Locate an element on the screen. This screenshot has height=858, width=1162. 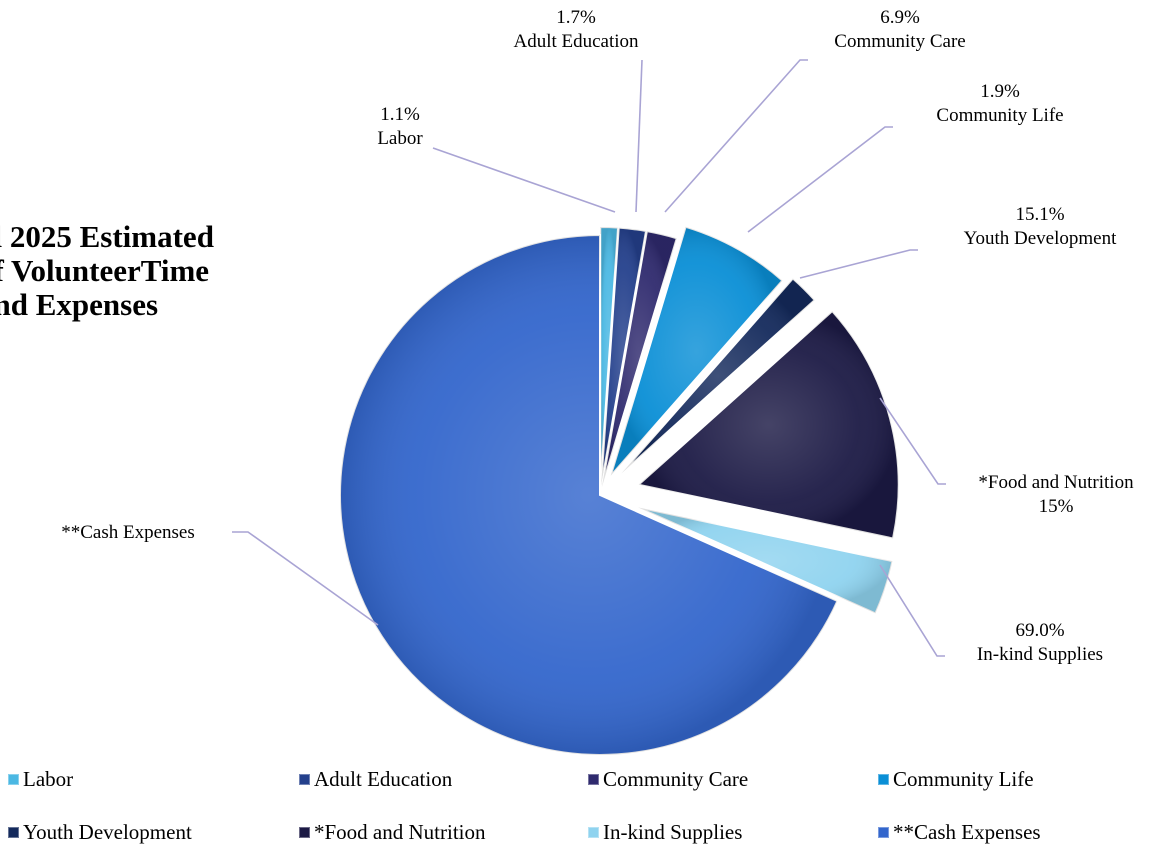
legend-label: Community Life is located at coordinates (963, 779).